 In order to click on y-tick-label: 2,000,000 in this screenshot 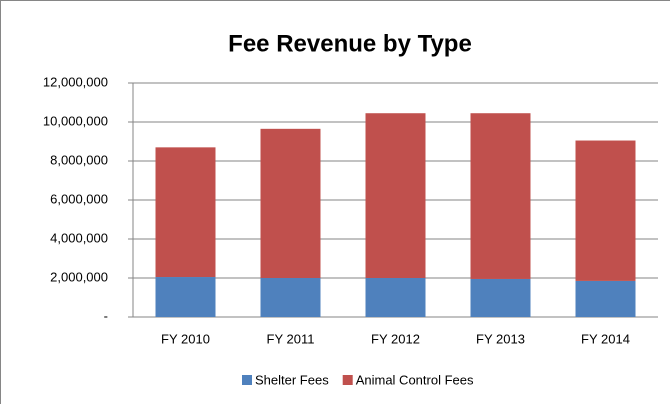, I will do `click(79, 276)`.